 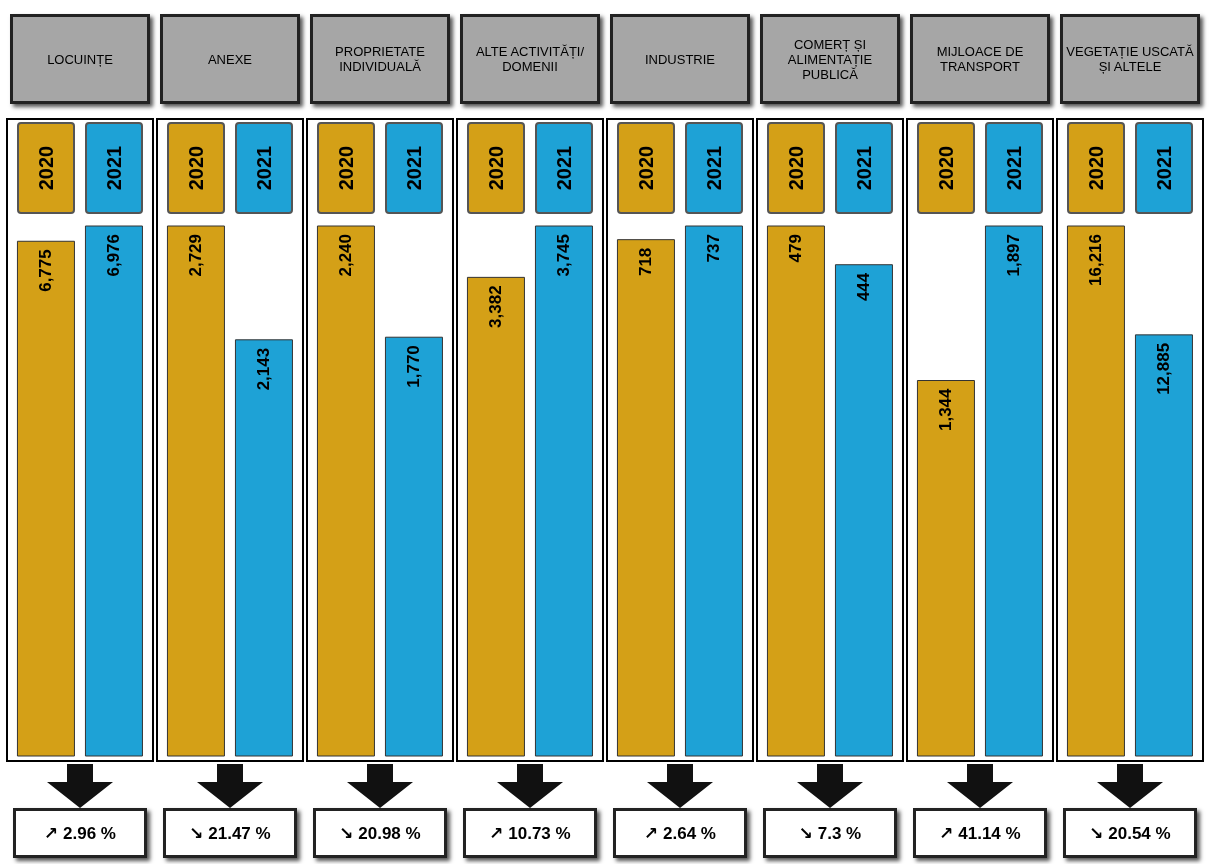 I want to click on data-label: 1,344, so click(x=946, y=409).